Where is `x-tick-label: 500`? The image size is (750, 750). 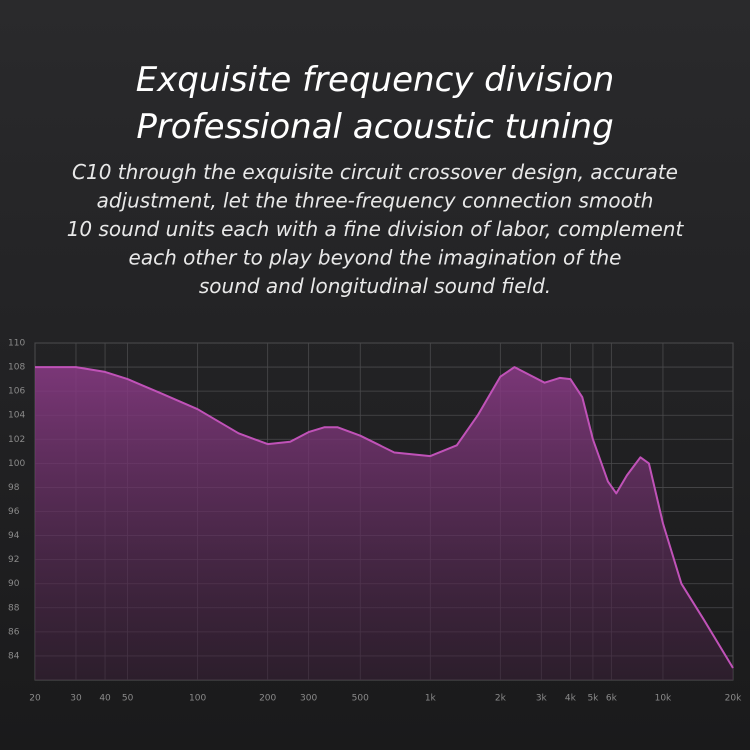
x-tick-label: 500 is located at coordinates (360, 699).